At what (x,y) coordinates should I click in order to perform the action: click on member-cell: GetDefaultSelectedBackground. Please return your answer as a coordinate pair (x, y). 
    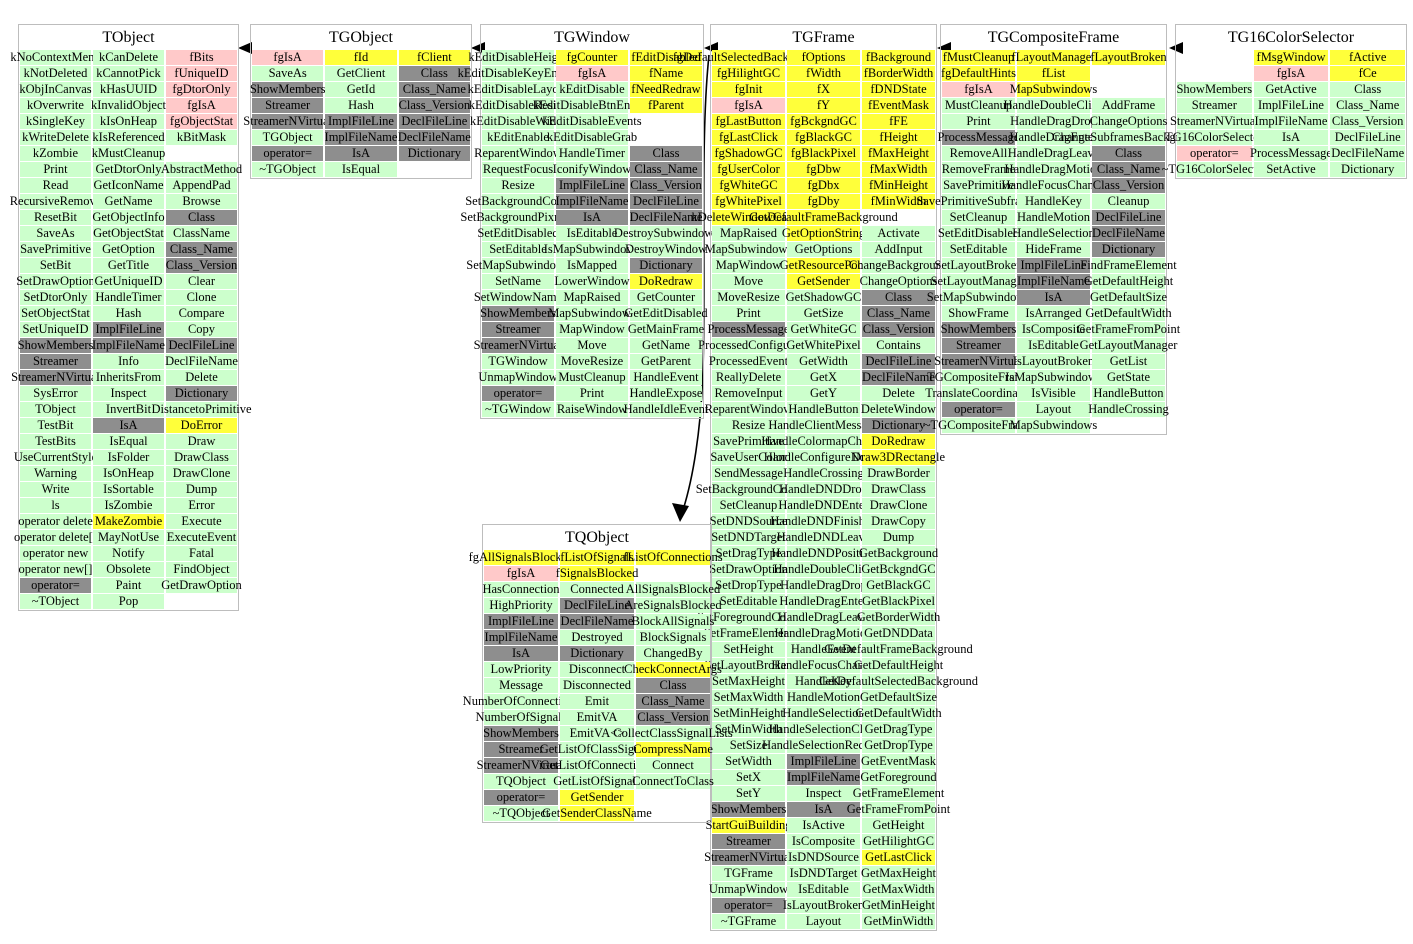
    Looking at the image, I should click on (898, 681).